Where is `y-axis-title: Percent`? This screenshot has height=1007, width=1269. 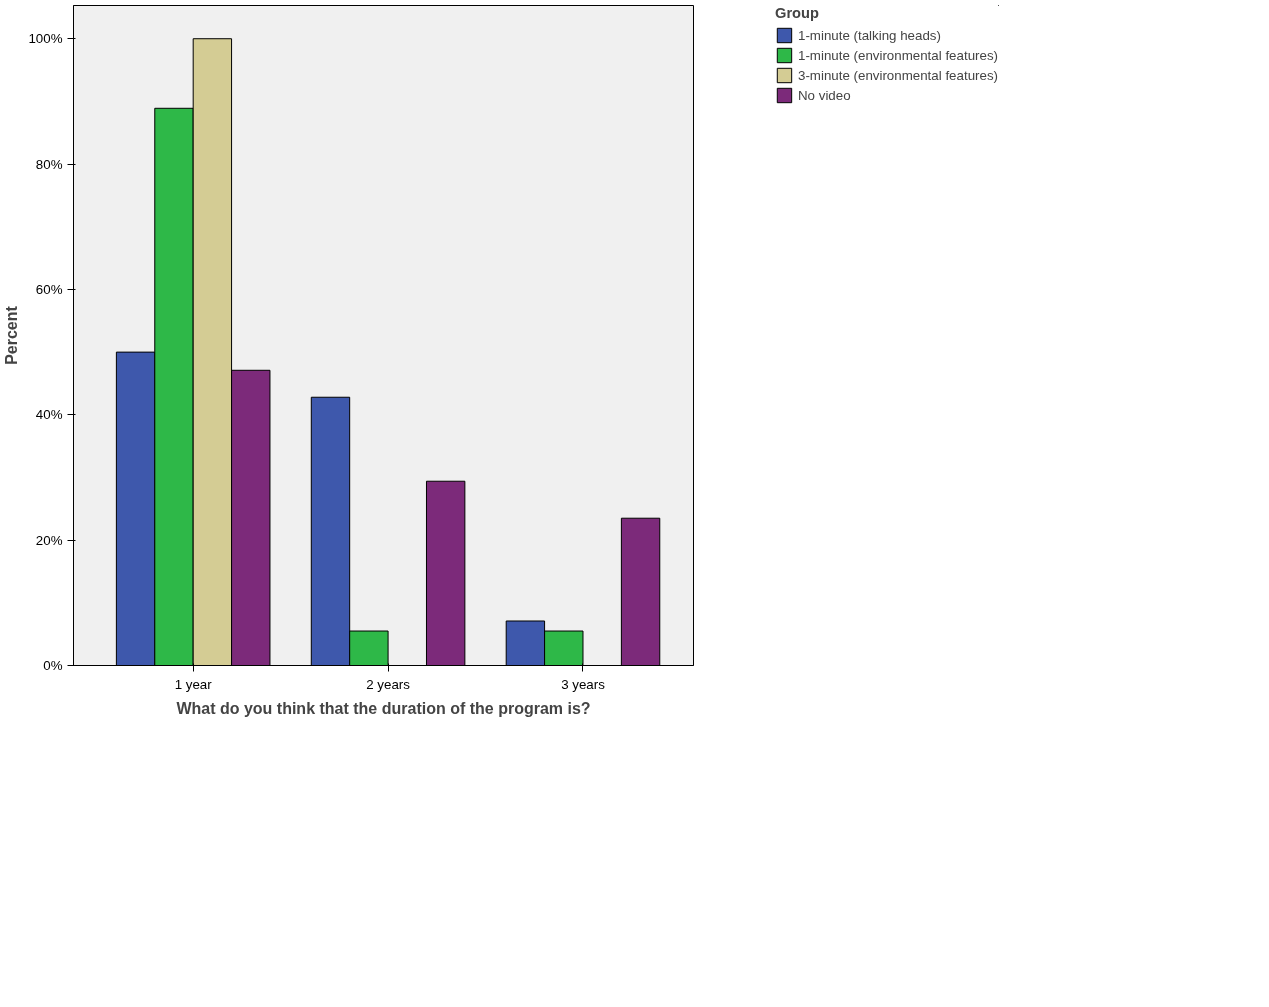
y-axis-title: Percent is located at coordinates (12, 335).